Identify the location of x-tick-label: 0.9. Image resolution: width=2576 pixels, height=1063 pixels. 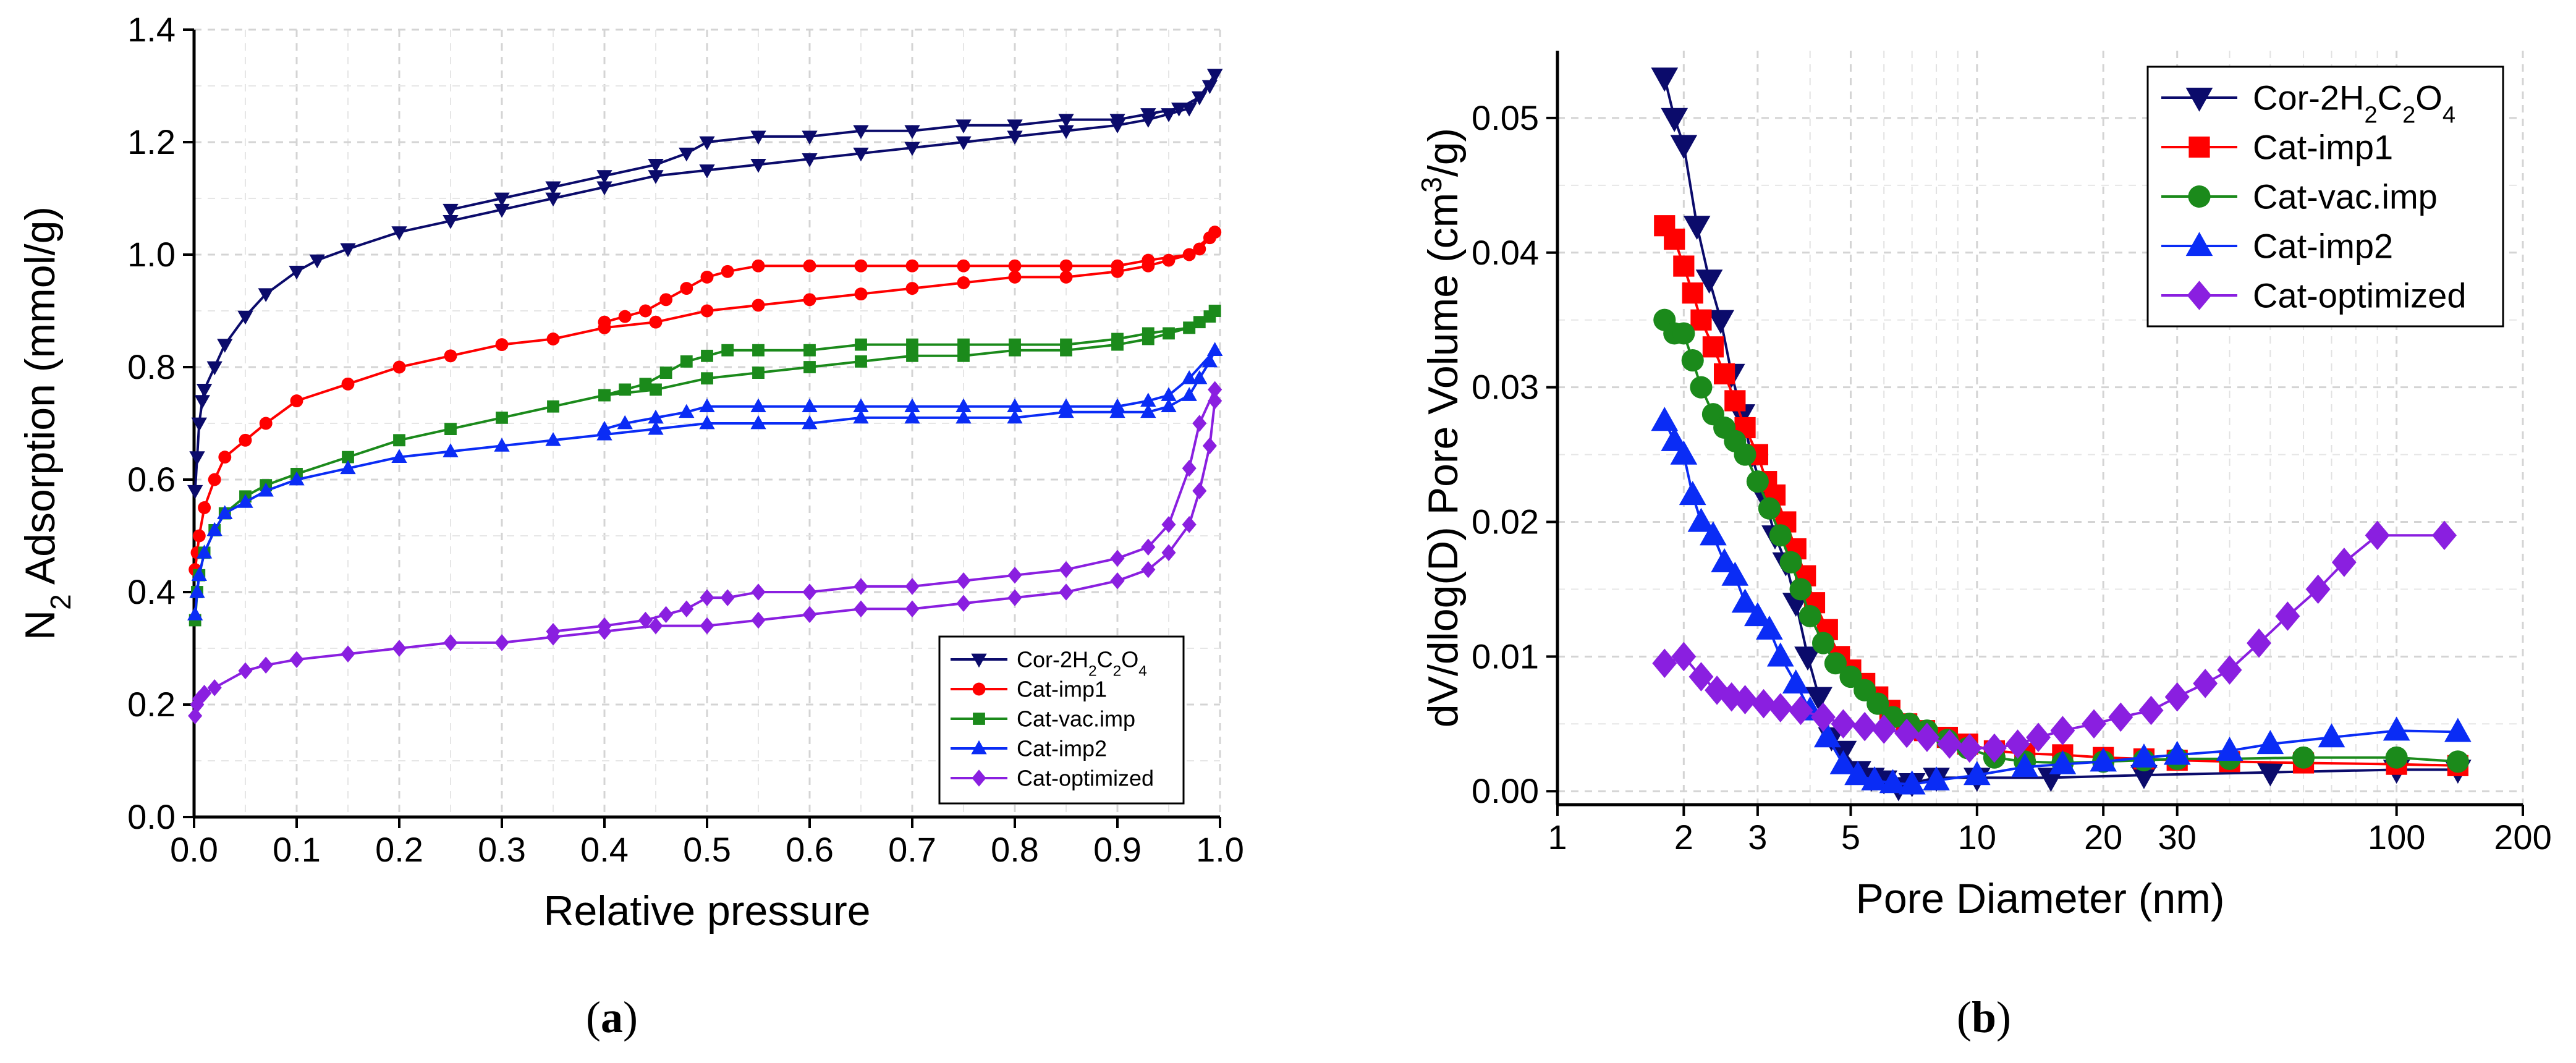
(1117, 849).